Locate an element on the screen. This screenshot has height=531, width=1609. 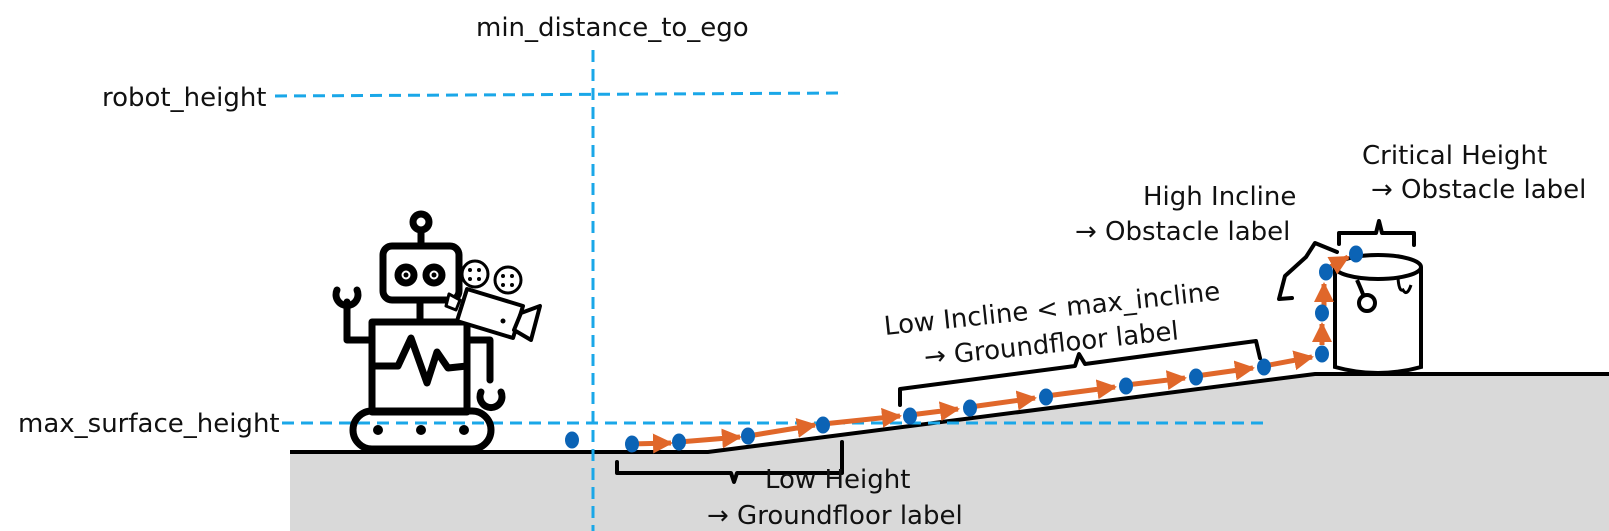
low-incline-brace is located at coordinates (1080, 373).